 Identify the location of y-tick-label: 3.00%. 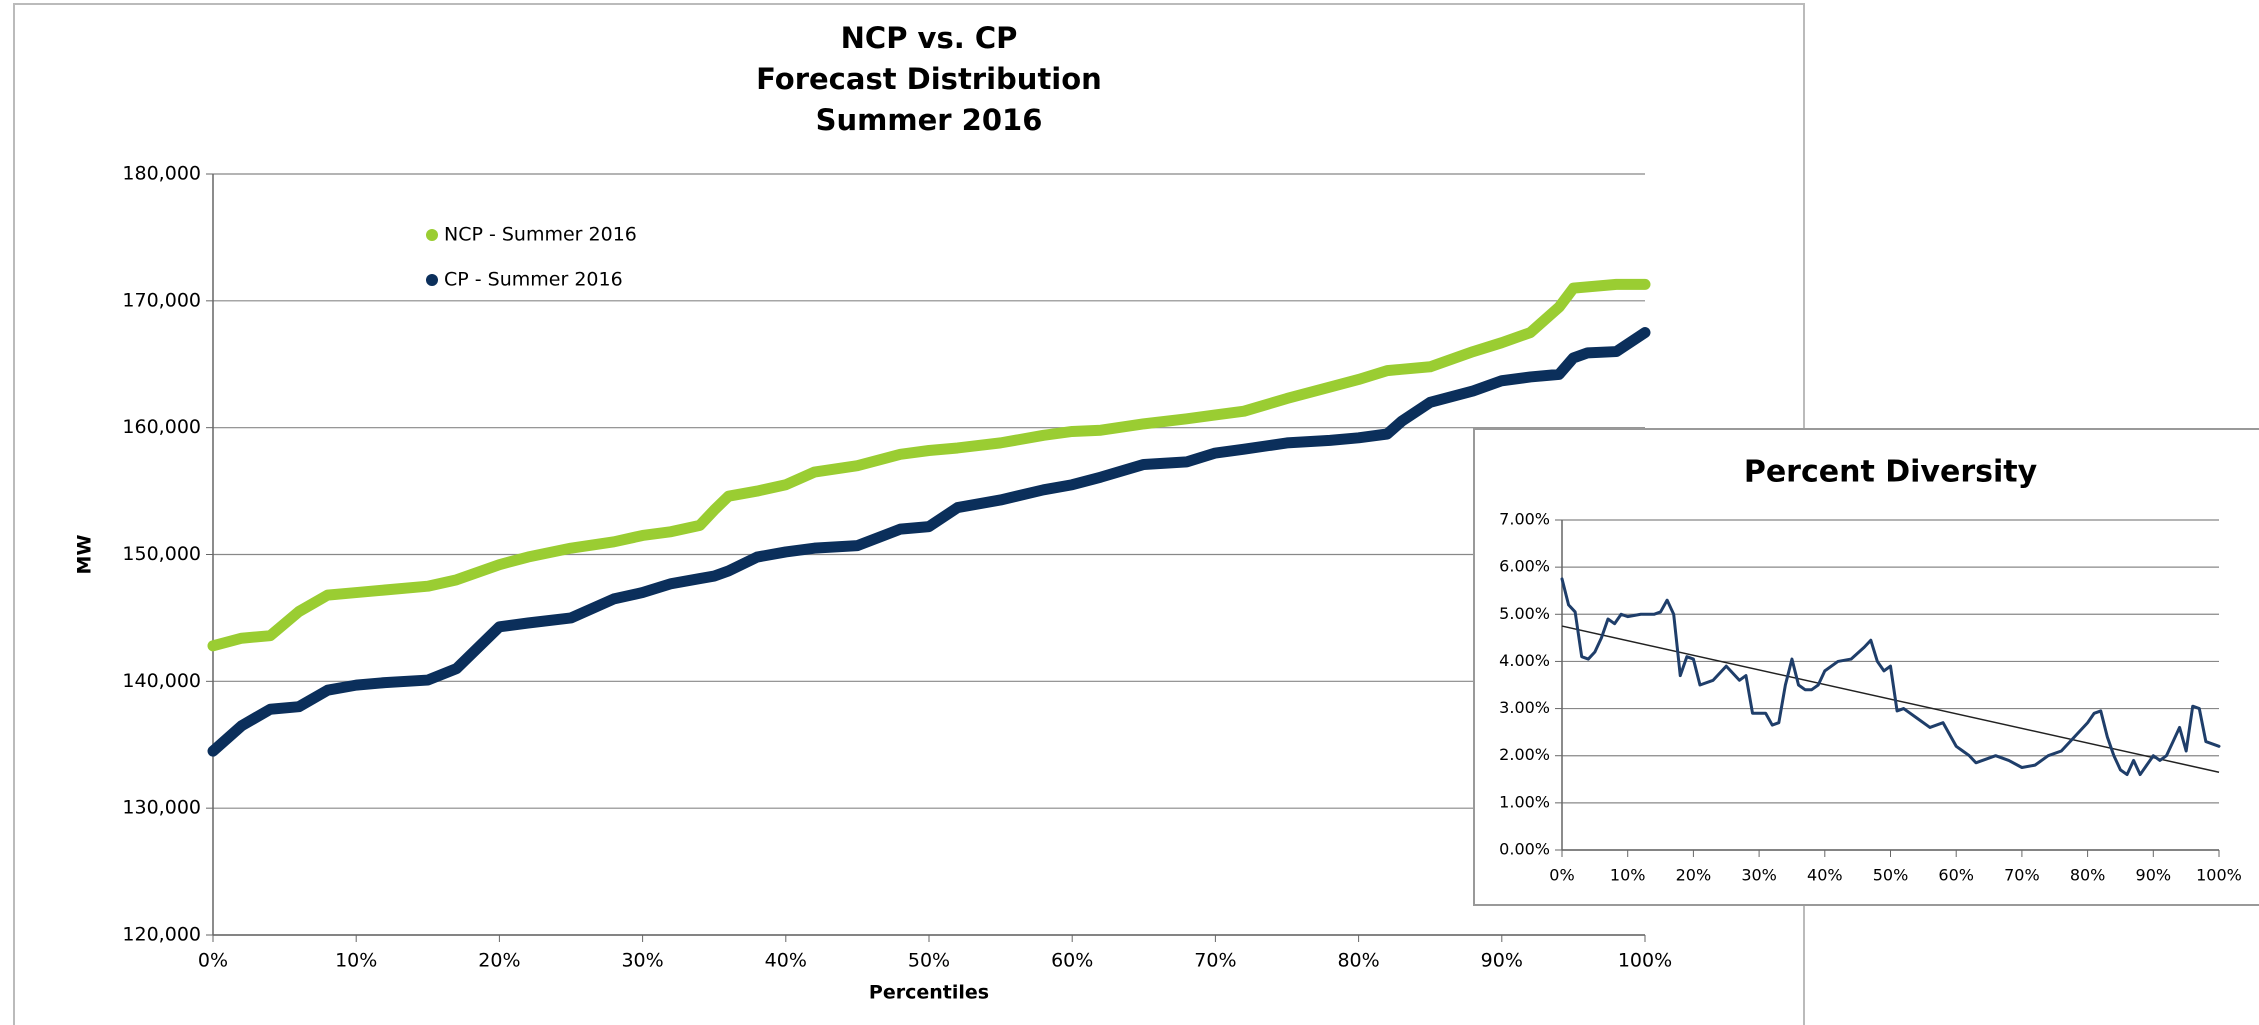
(1524, 707).